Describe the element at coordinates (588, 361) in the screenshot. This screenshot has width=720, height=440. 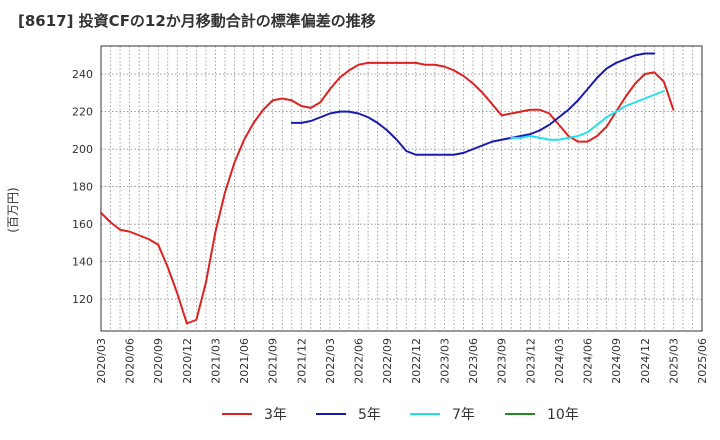
I see `x-tick-label: 2024/06` at that location.